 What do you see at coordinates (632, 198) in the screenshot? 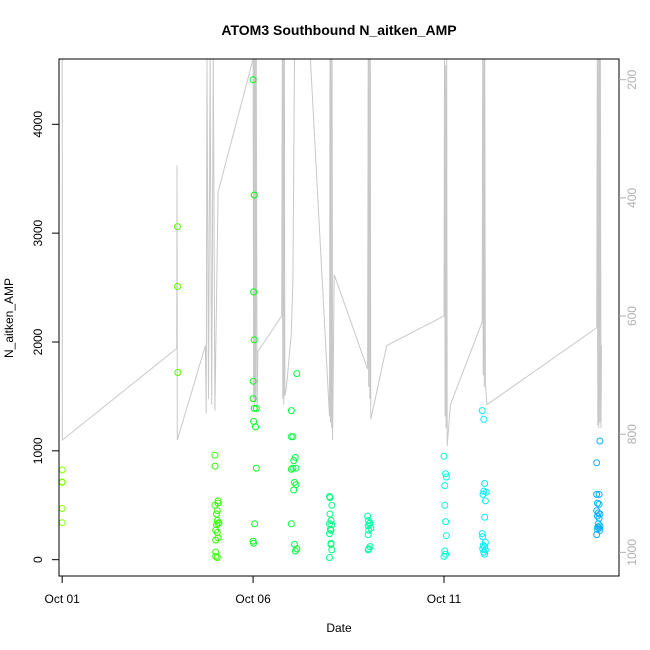
I see `right-tick-label: 400` at bounding box center [632, 198].